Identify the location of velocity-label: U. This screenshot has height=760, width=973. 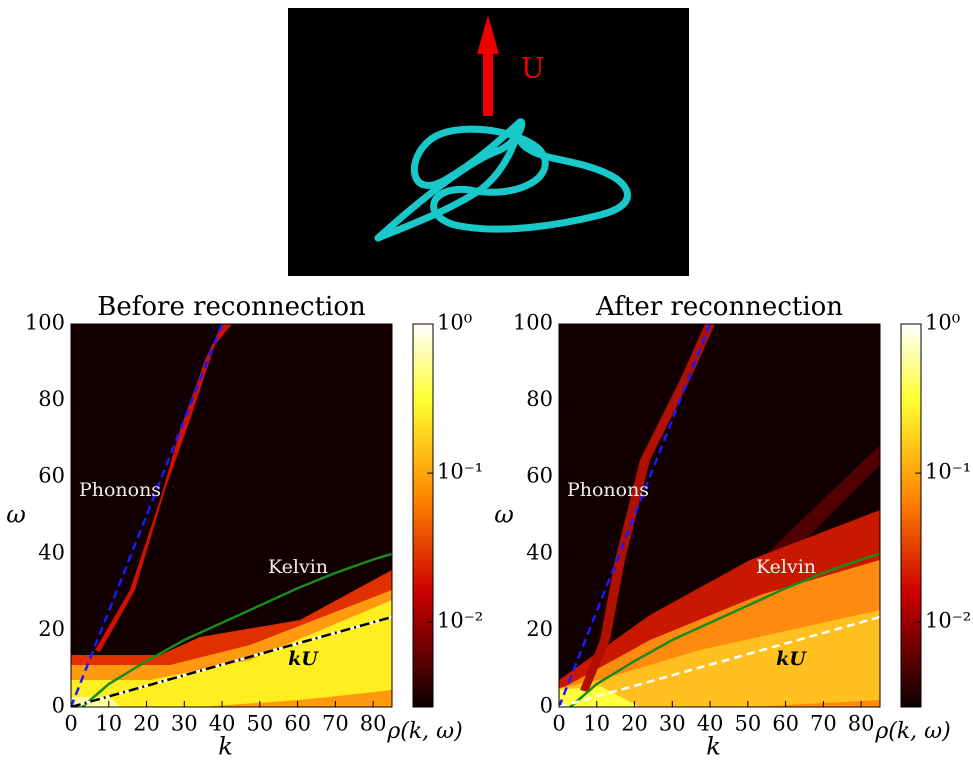
(533, 68).